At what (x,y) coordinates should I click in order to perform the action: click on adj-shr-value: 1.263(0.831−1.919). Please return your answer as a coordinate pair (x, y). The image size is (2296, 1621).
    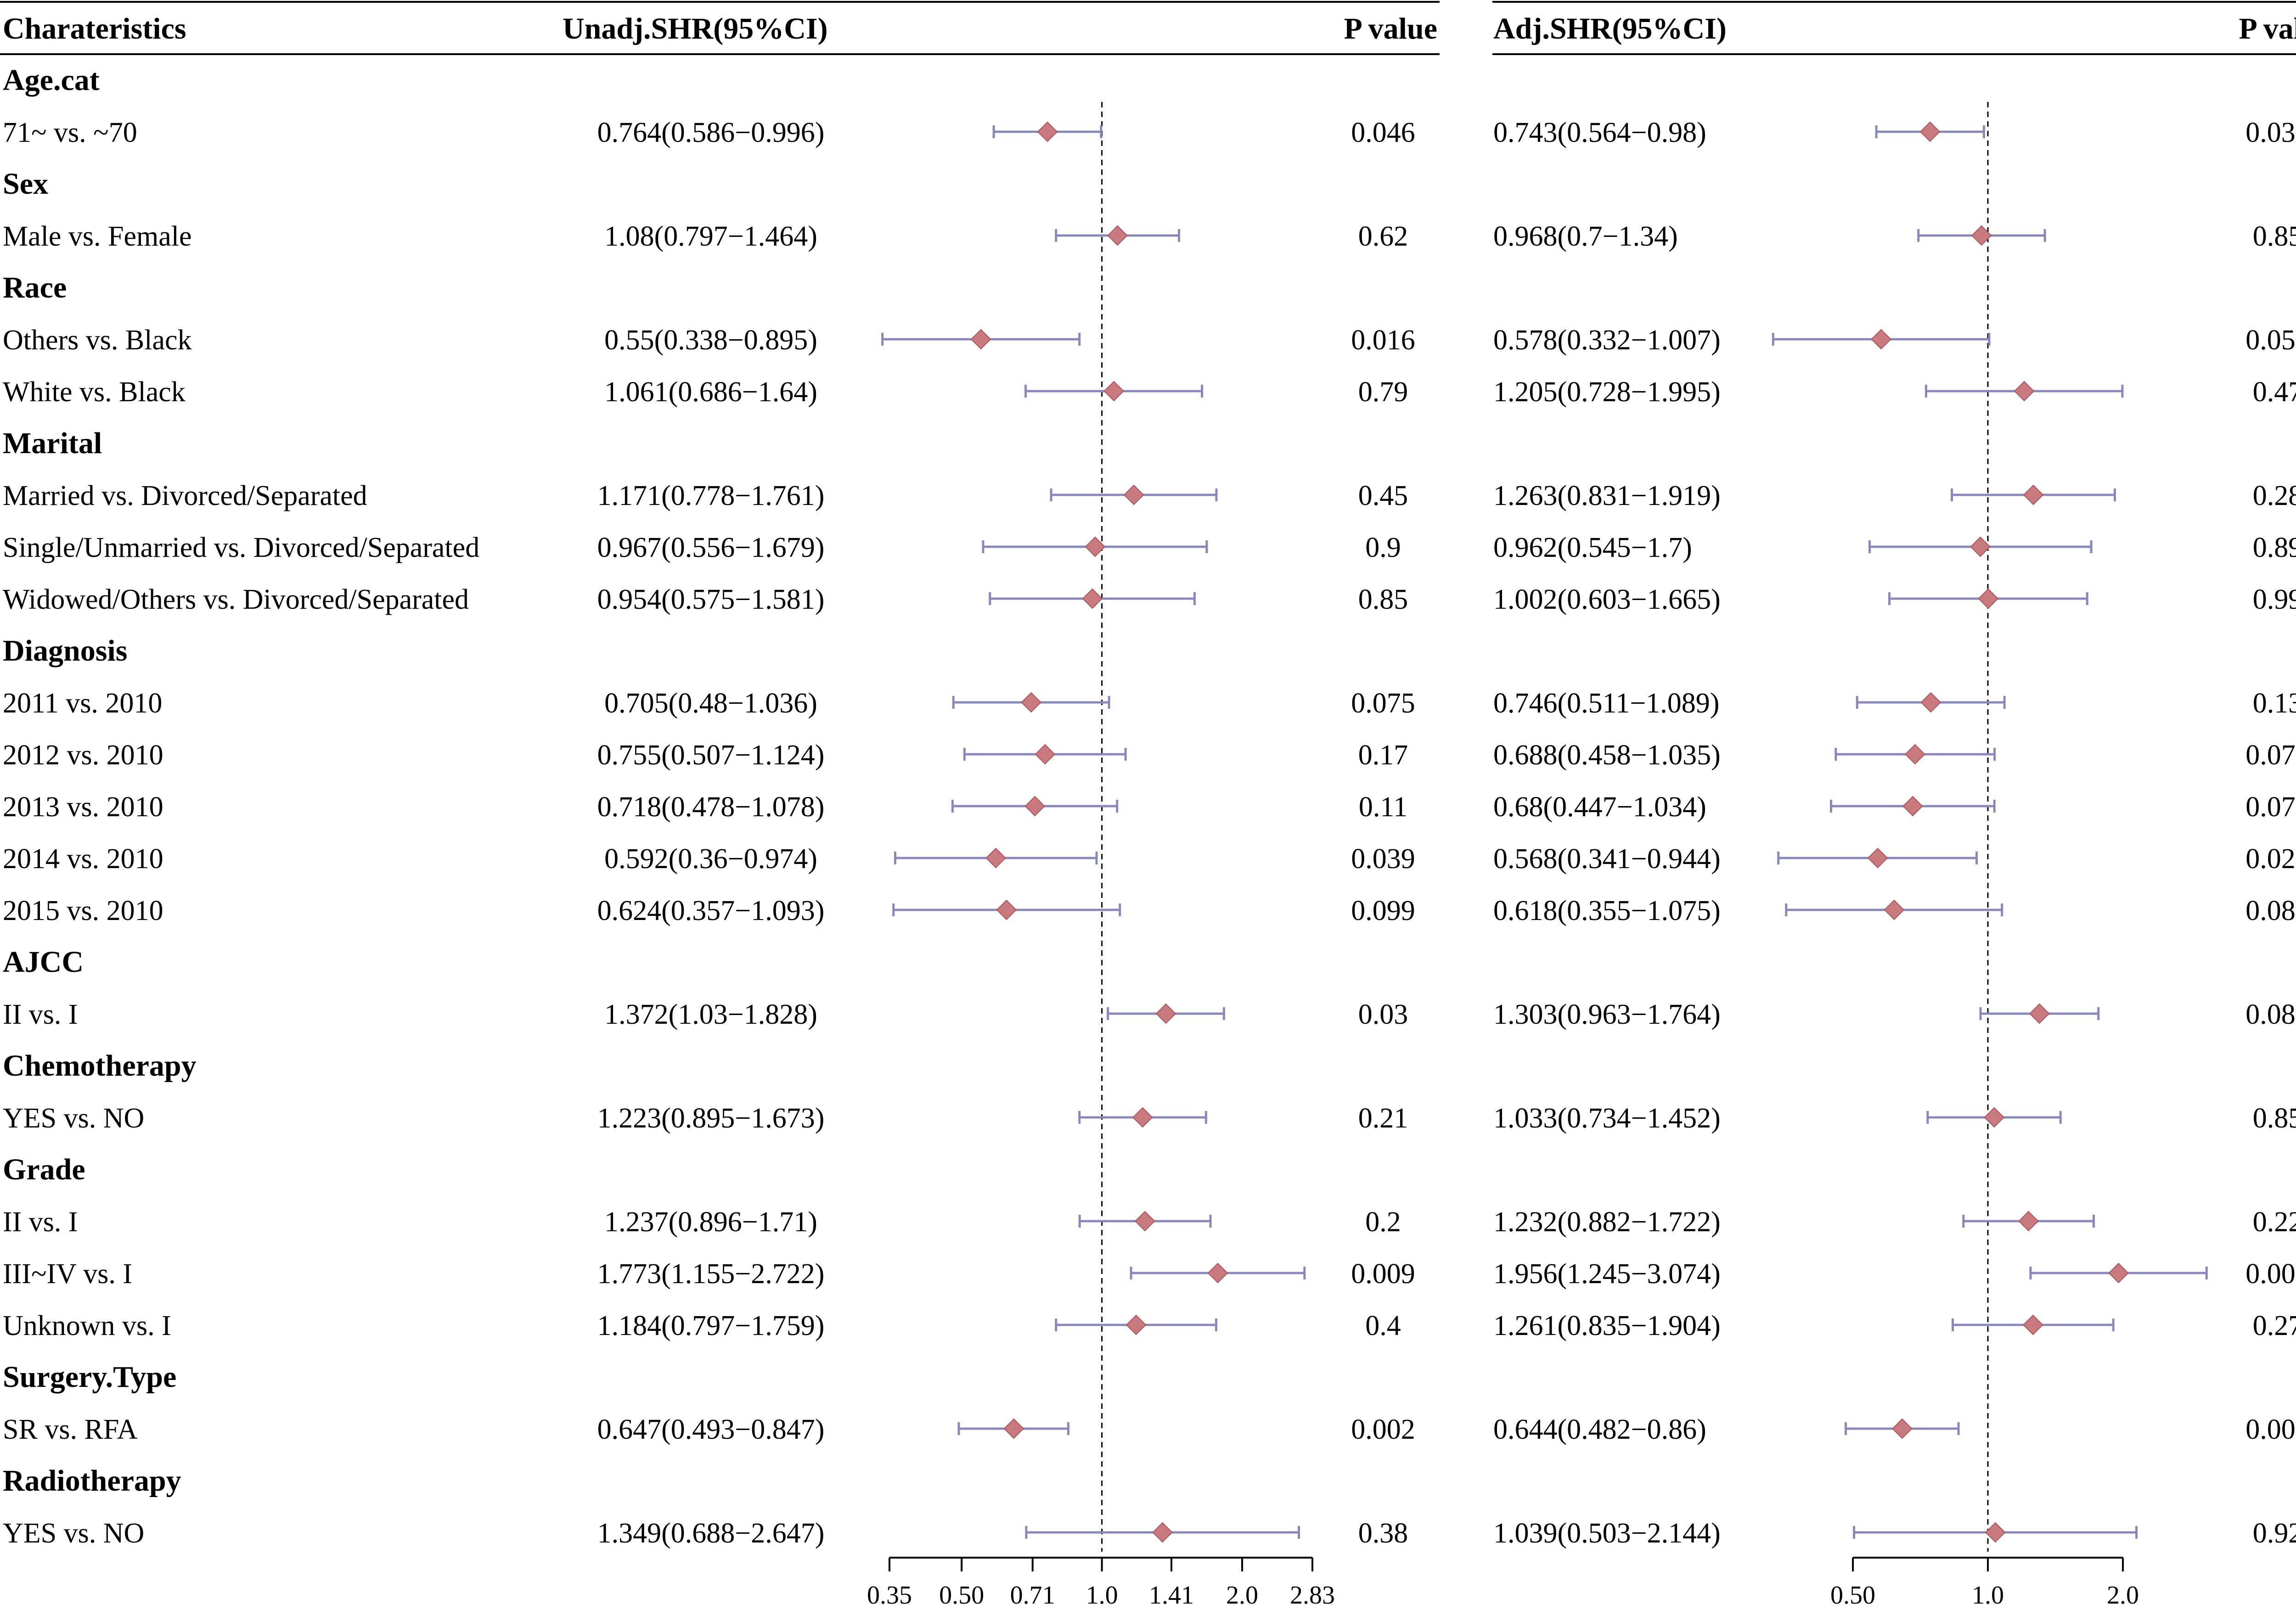
    Looking at the image, I should click on (1607, 495).